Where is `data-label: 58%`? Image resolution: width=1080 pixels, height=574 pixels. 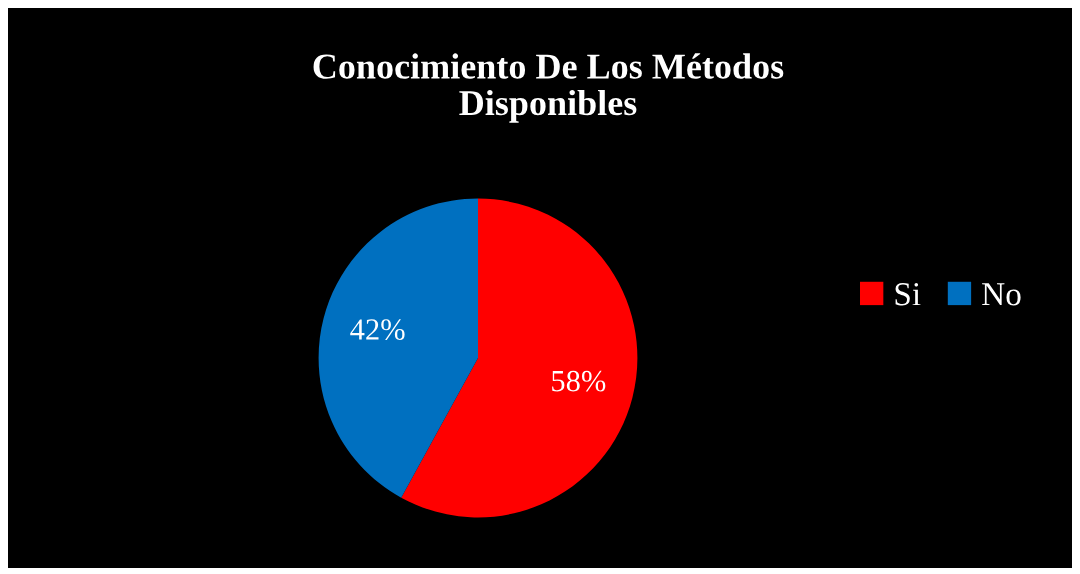 data-label: 58% is located at coordinates (579, 381).